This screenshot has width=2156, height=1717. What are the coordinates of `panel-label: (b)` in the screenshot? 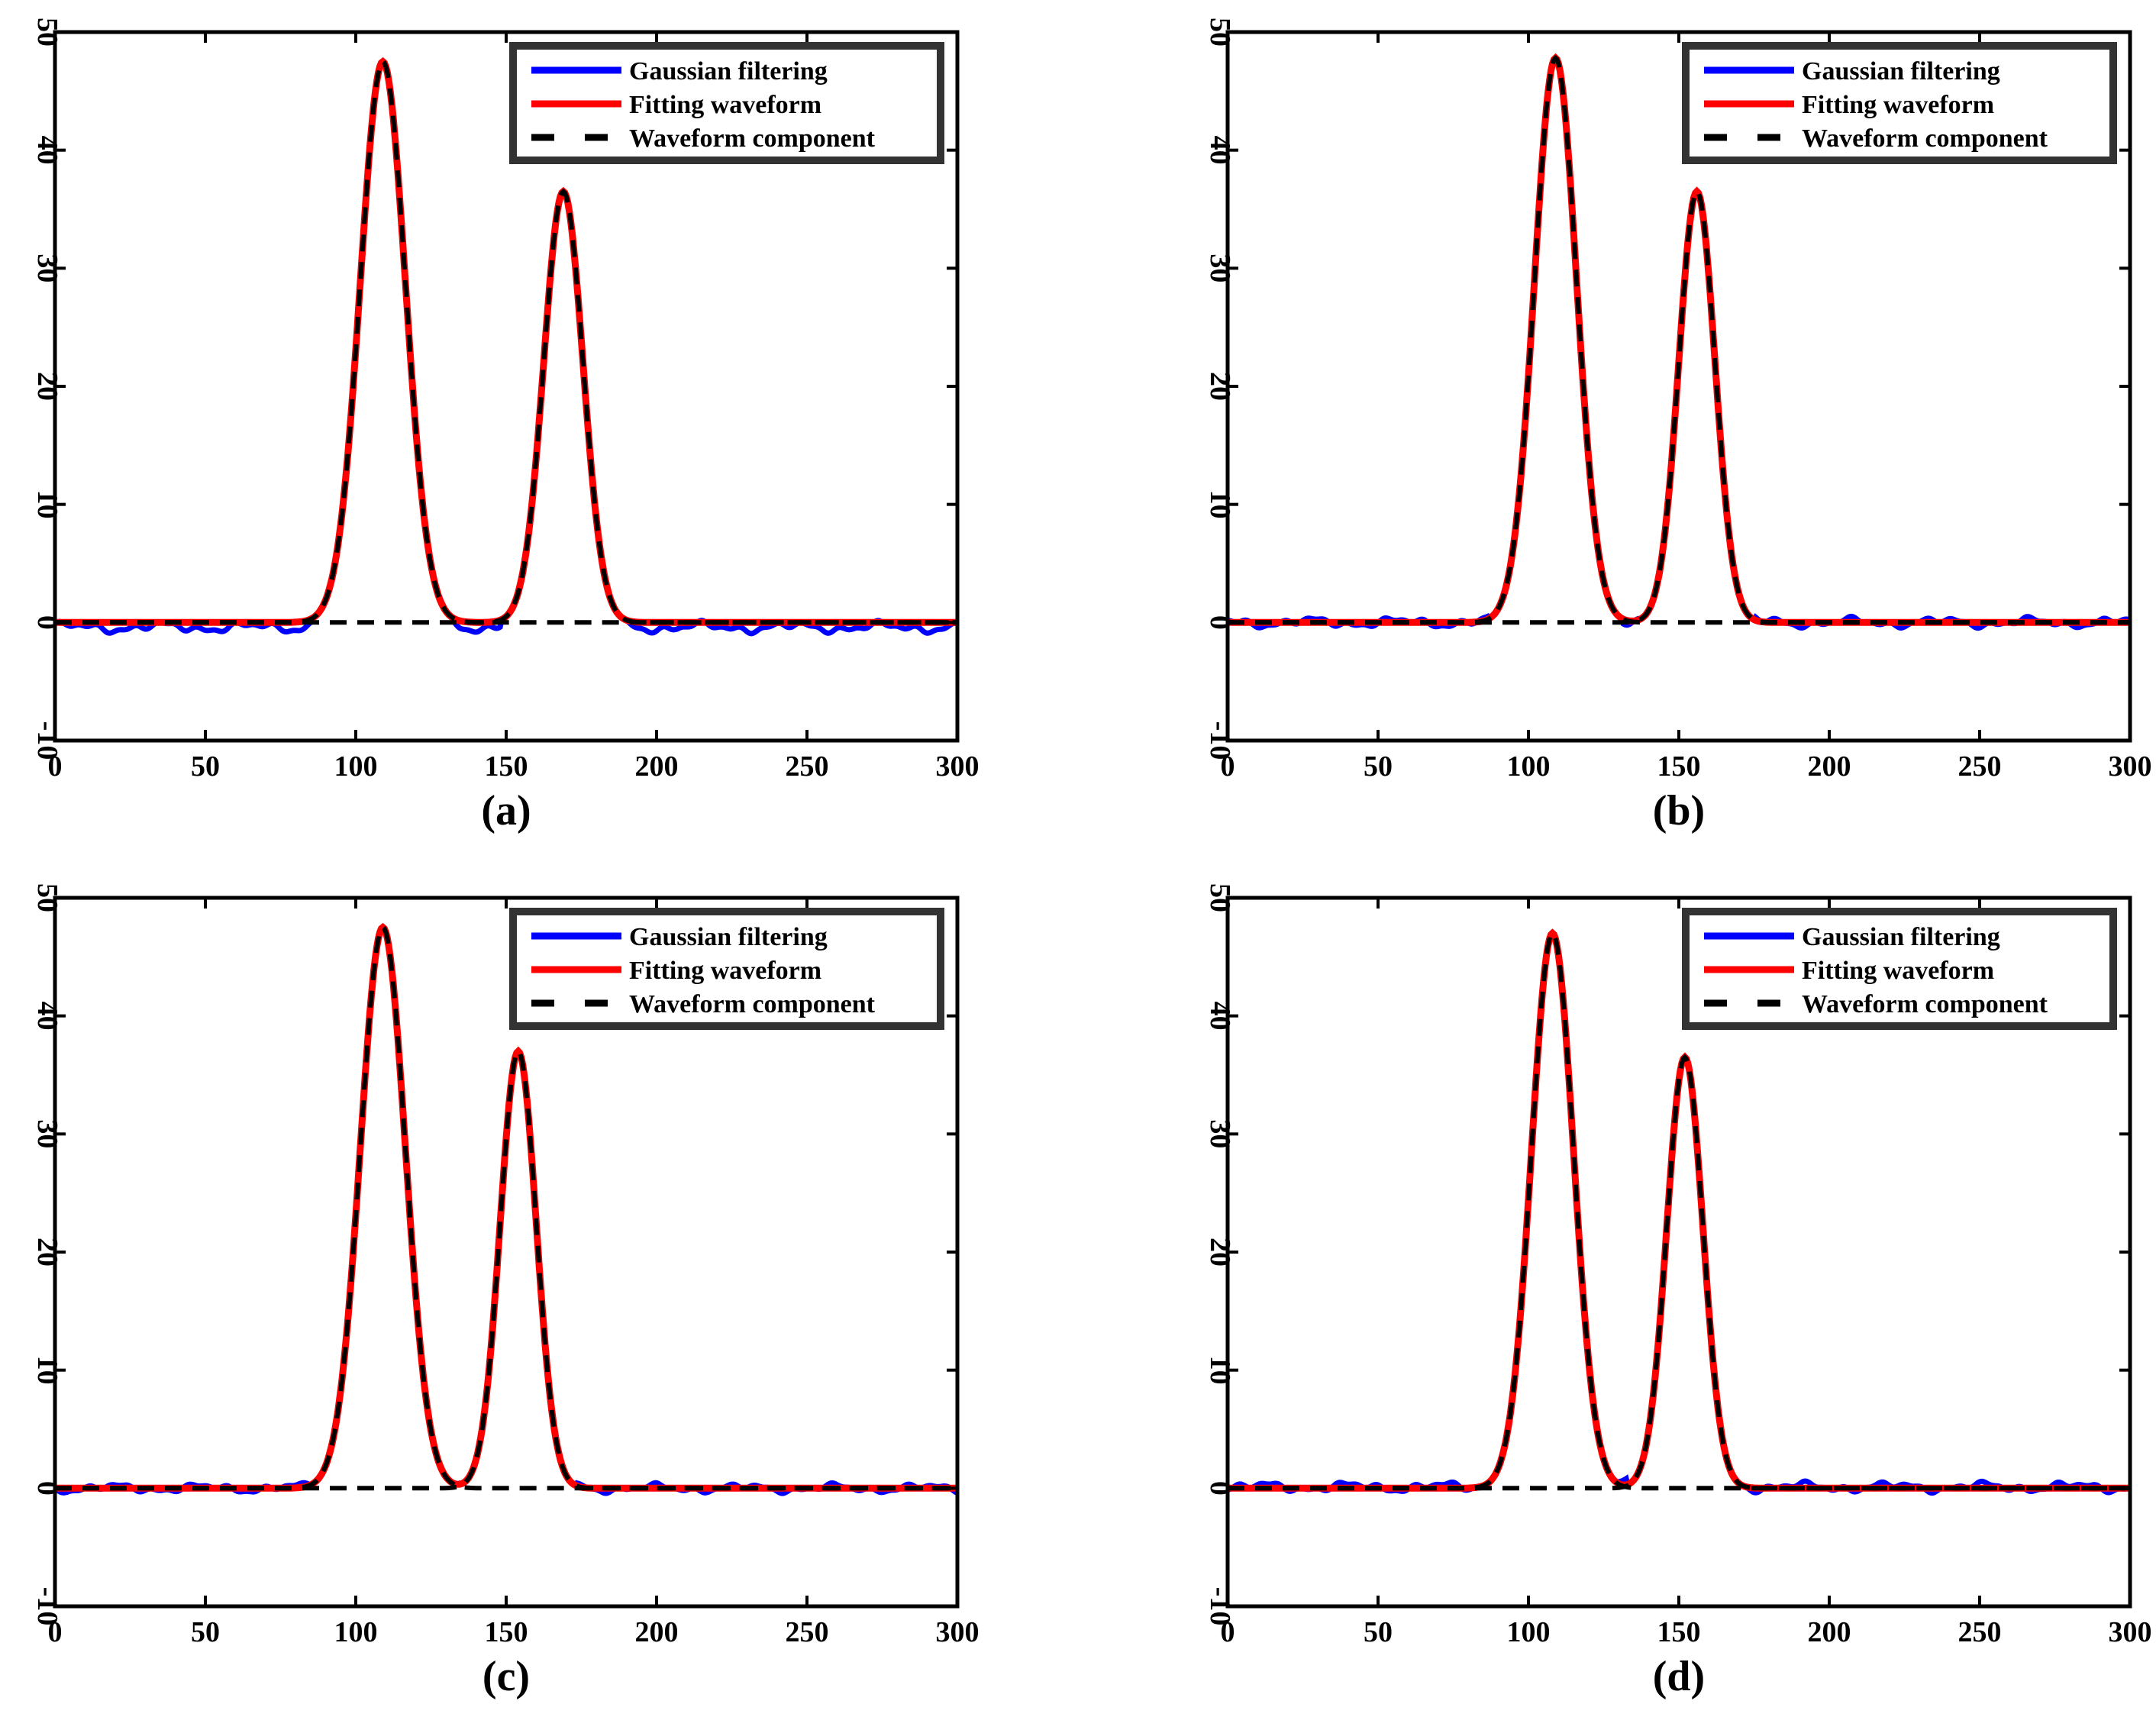 It's located at (1679, 810).